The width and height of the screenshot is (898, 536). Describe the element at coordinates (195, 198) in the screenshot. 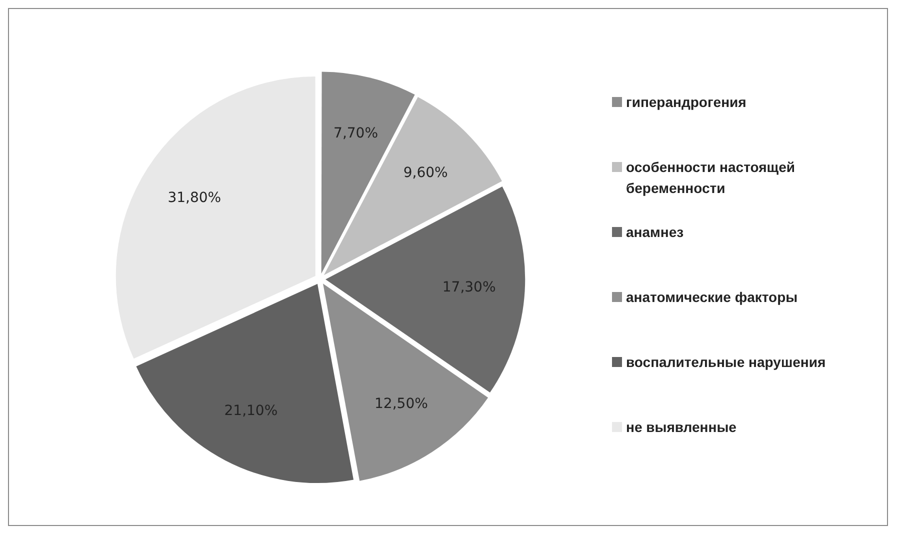

I see `data-label: 31,80%` at that location.